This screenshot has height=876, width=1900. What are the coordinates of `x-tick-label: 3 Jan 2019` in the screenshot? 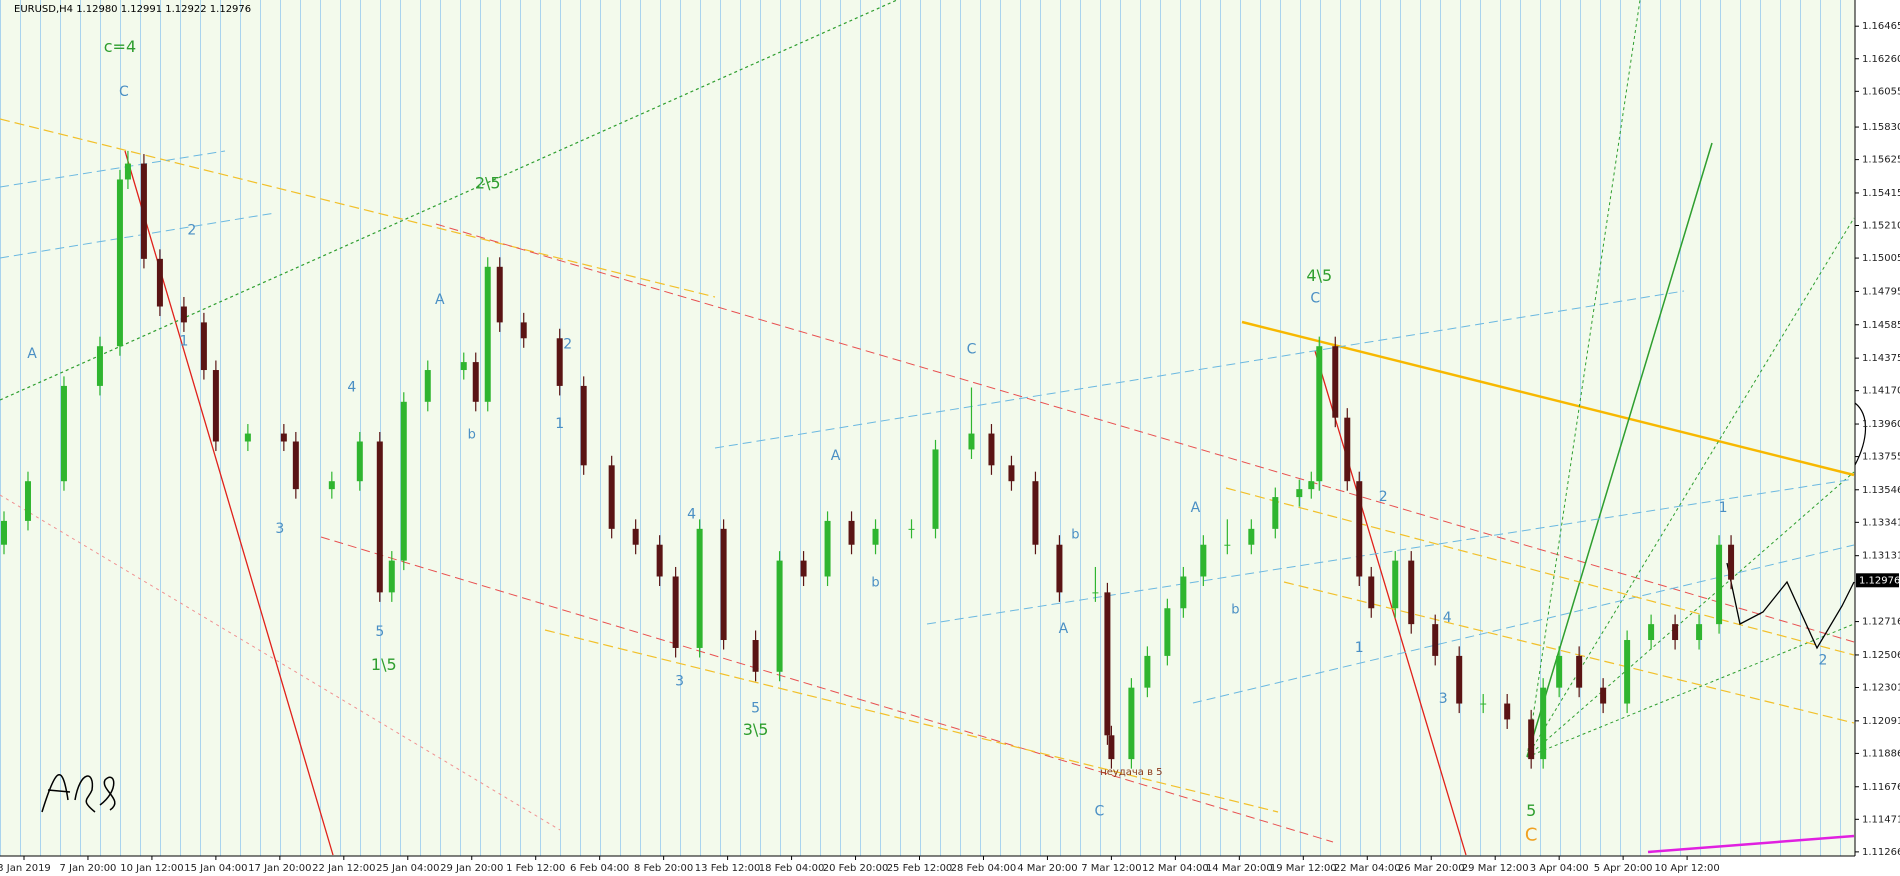 It's located at (25, 868).